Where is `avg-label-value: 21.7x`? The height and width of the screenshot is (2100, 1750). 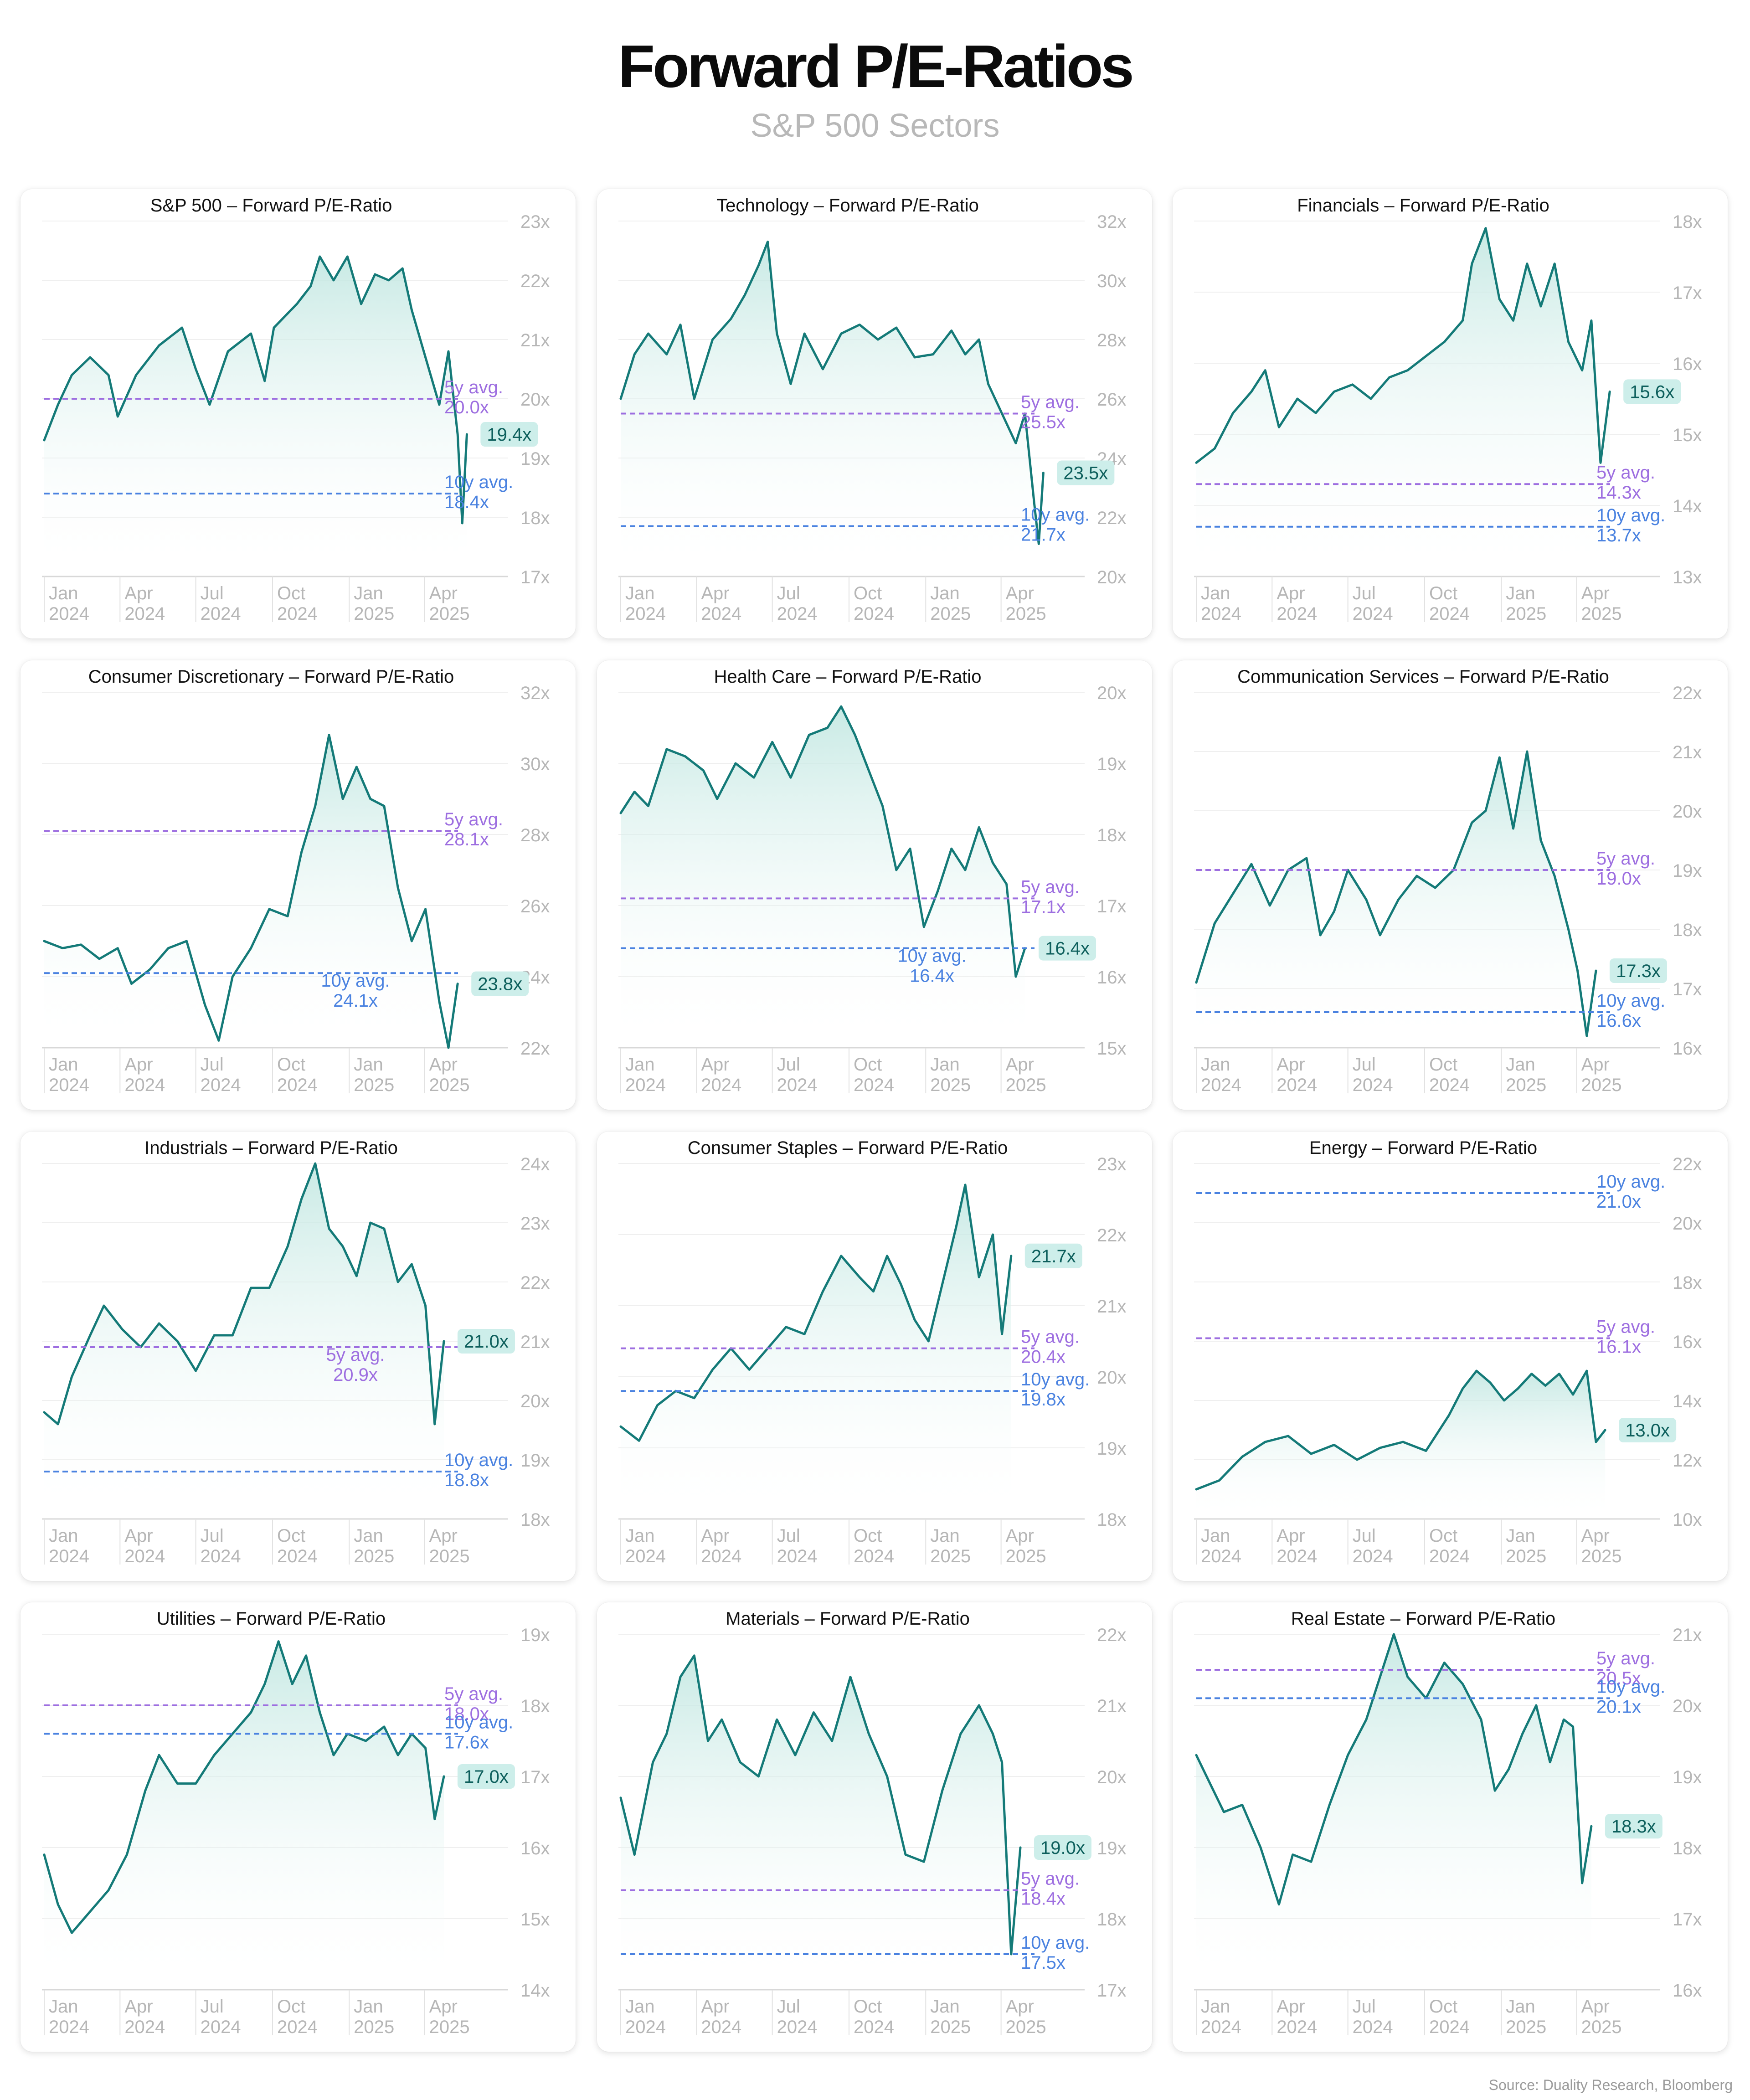 avg-label-value: 21.7x is located at coordinates (1043, 535).